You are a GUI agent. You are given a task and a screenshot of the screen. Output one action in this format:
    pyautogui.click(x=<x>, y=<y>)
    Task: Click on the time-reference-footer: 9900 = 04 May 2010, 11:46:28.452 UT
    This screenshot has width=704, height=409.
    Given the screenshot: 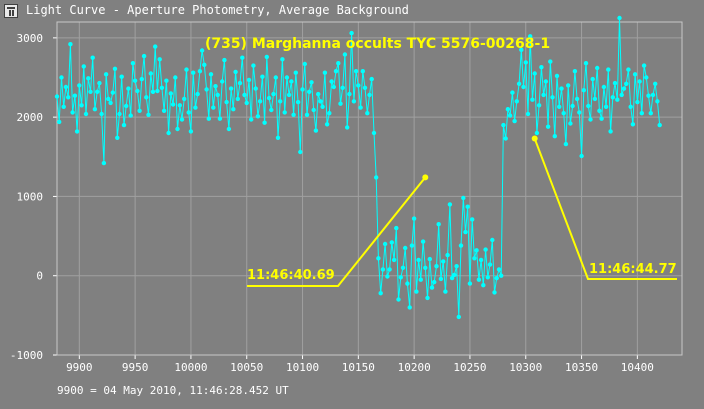 What is the action you would take?
    pyautogui.click(x=173, y=390)
    